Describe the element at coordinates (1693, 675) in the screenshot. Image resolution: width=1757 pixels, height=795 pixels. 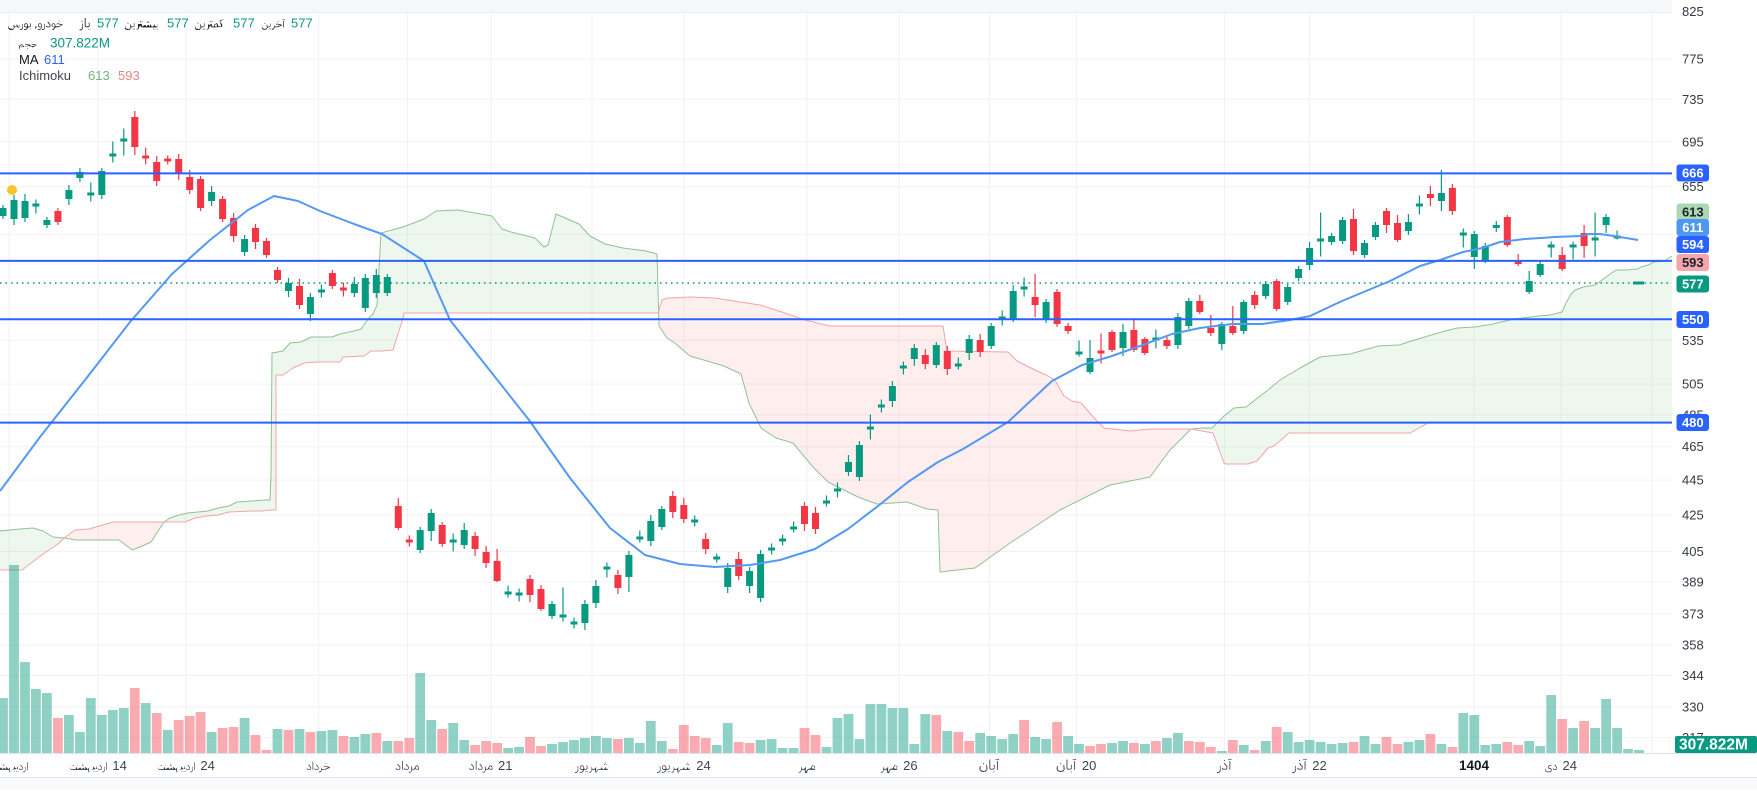
I see `svg-text: 344` at that location.